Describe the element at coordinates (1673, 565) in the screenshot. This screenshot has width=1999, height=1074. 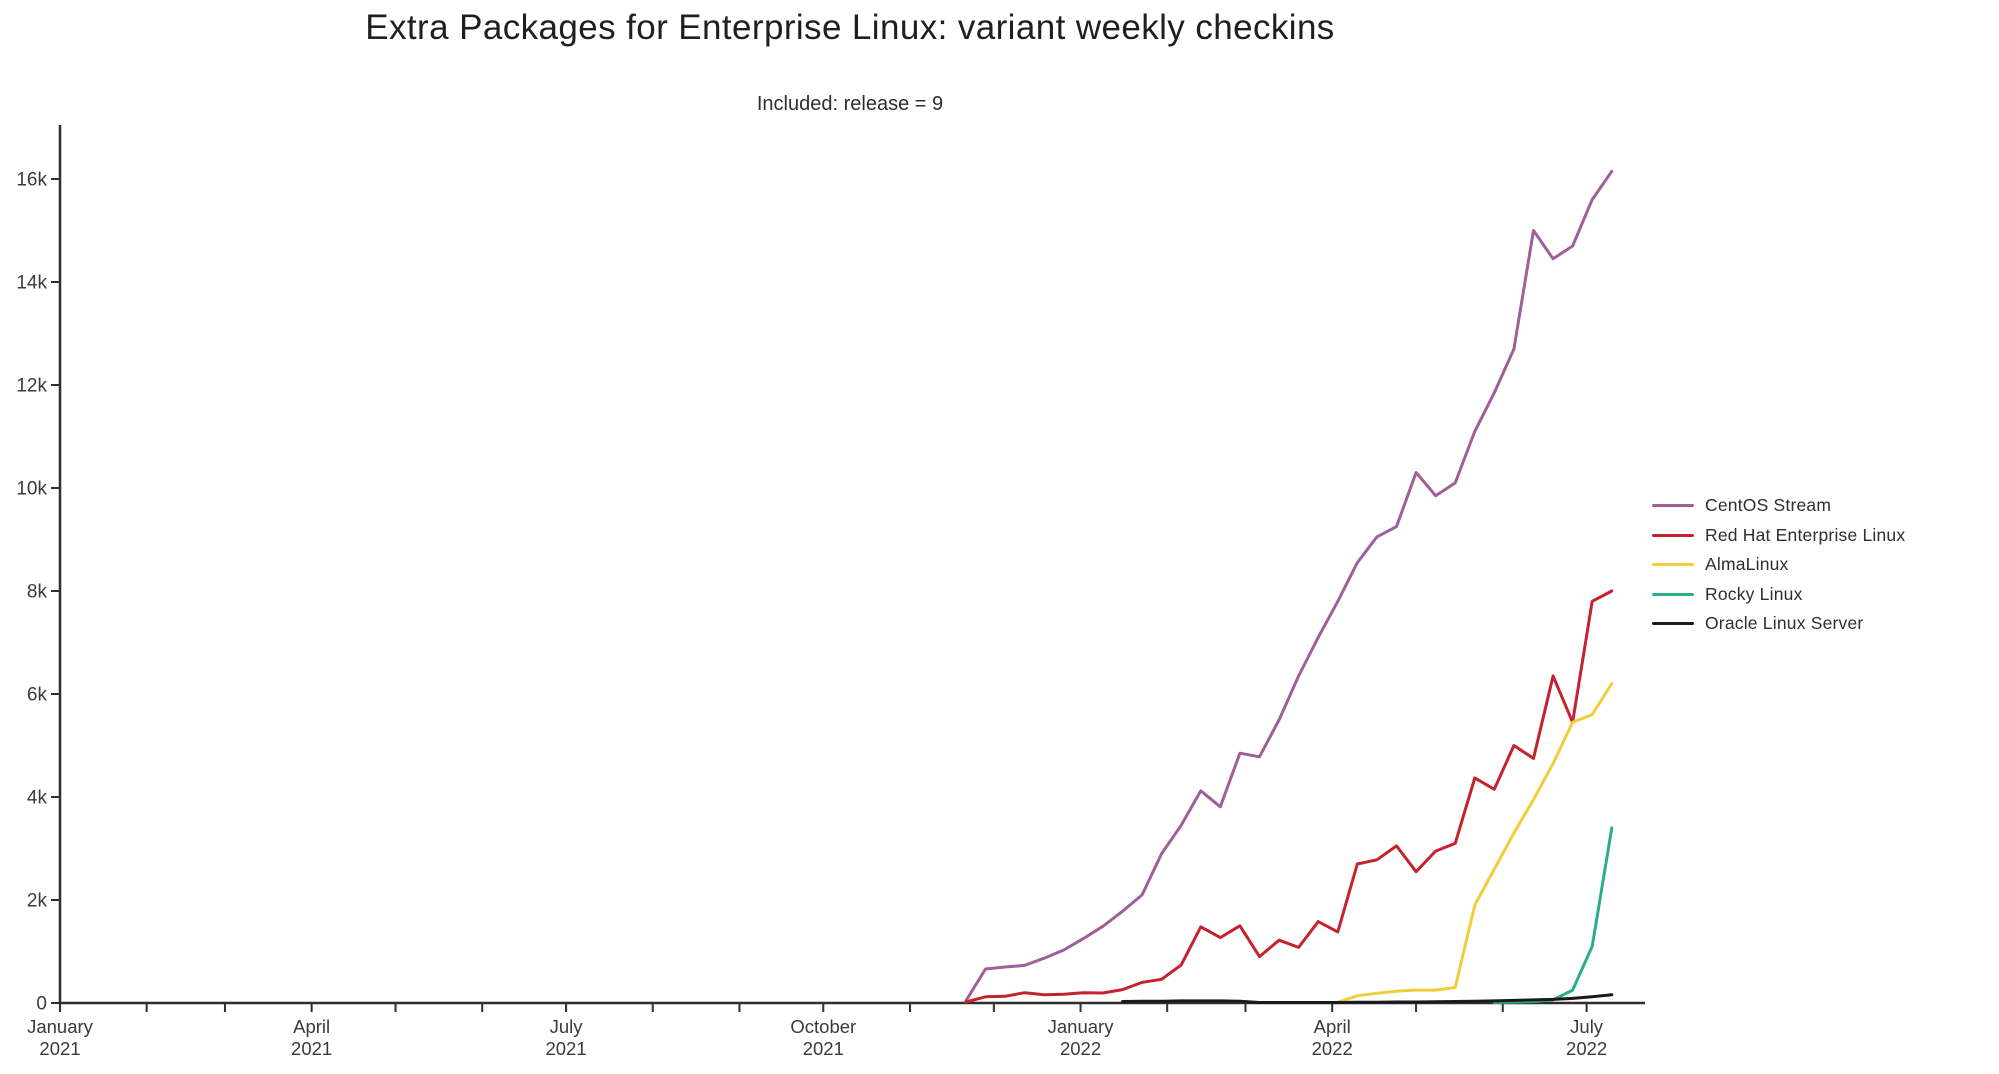
I see `legend-swatch-almalinux` at that location.